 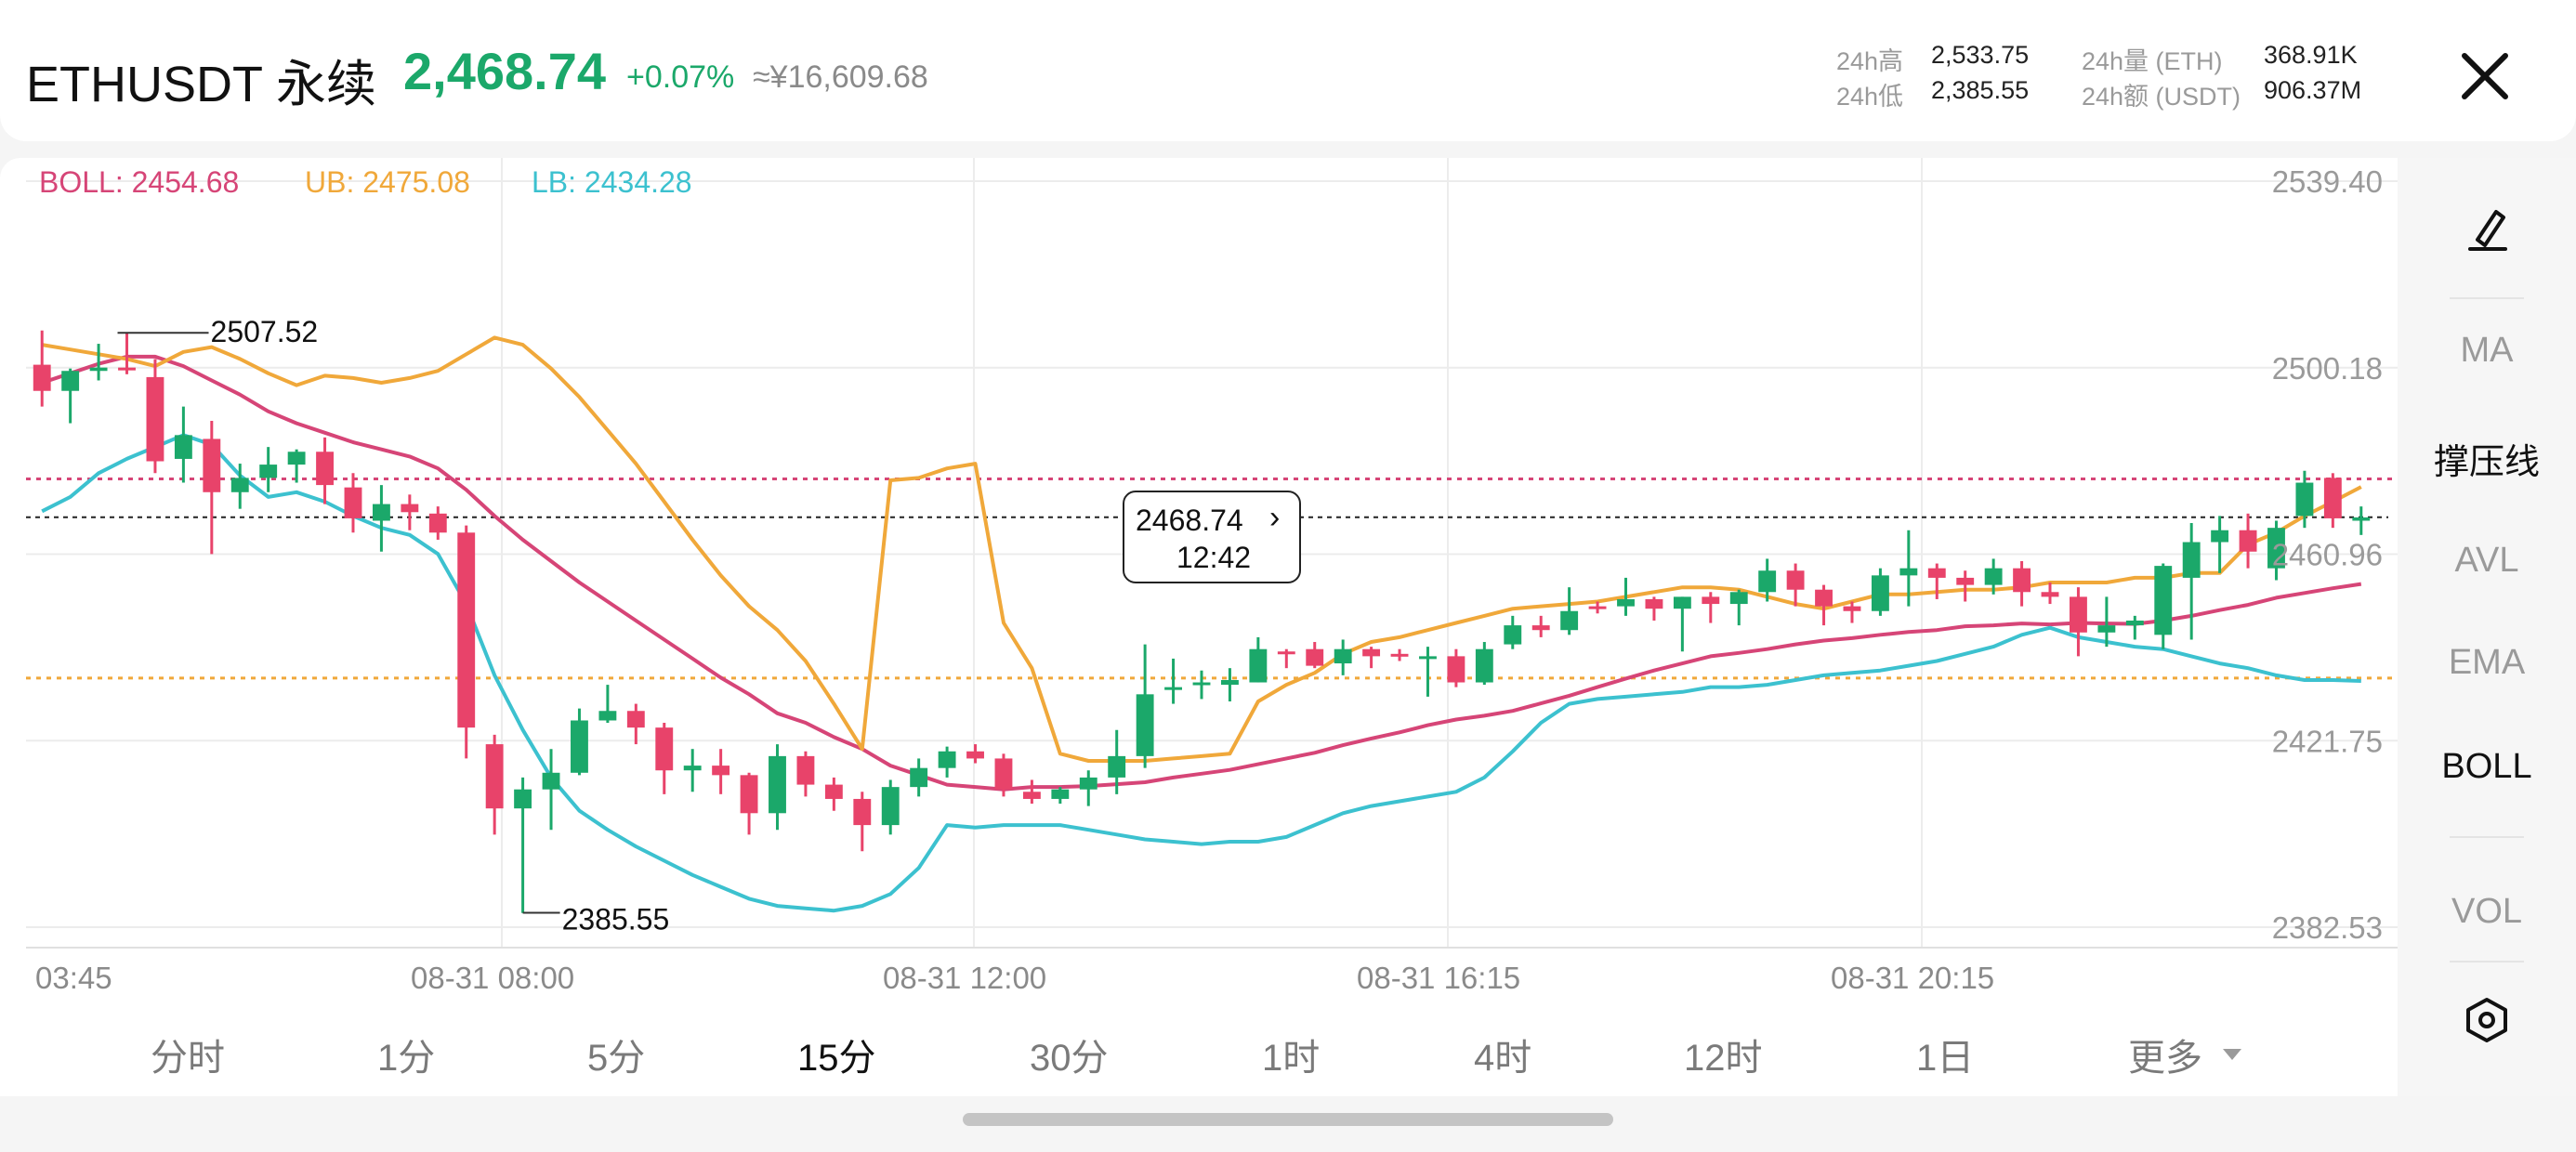 I want to click on sidebar-item-ma: MA, so click(x=2487, y=350).